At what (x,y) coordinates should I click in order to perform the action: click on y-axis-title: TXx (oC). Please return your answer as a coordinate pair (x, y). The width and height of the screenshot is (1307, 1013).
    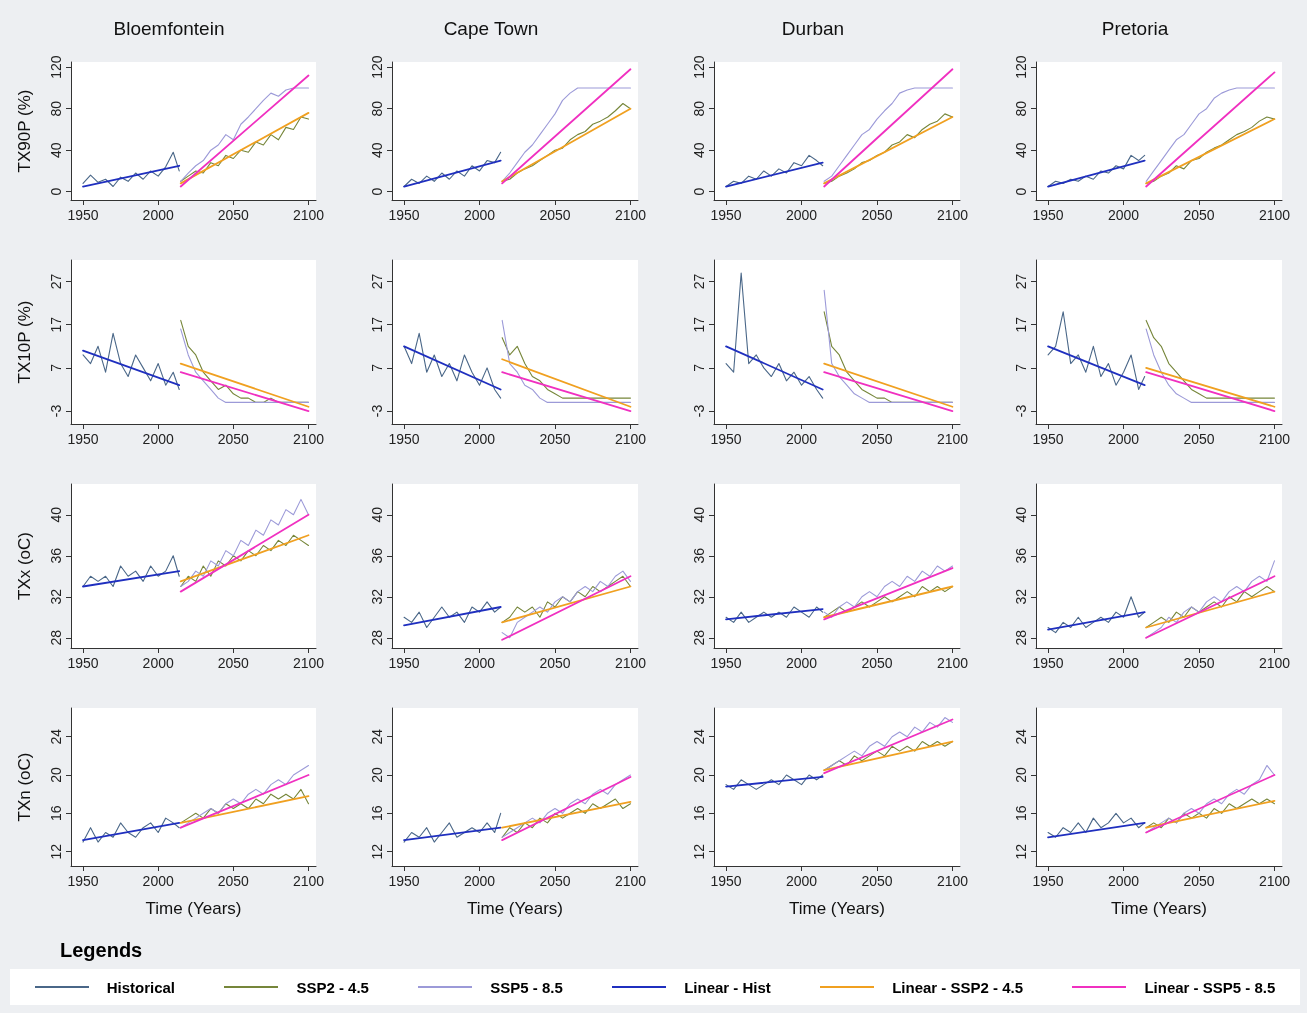
    Looking at the image, I should click on (24, 566).